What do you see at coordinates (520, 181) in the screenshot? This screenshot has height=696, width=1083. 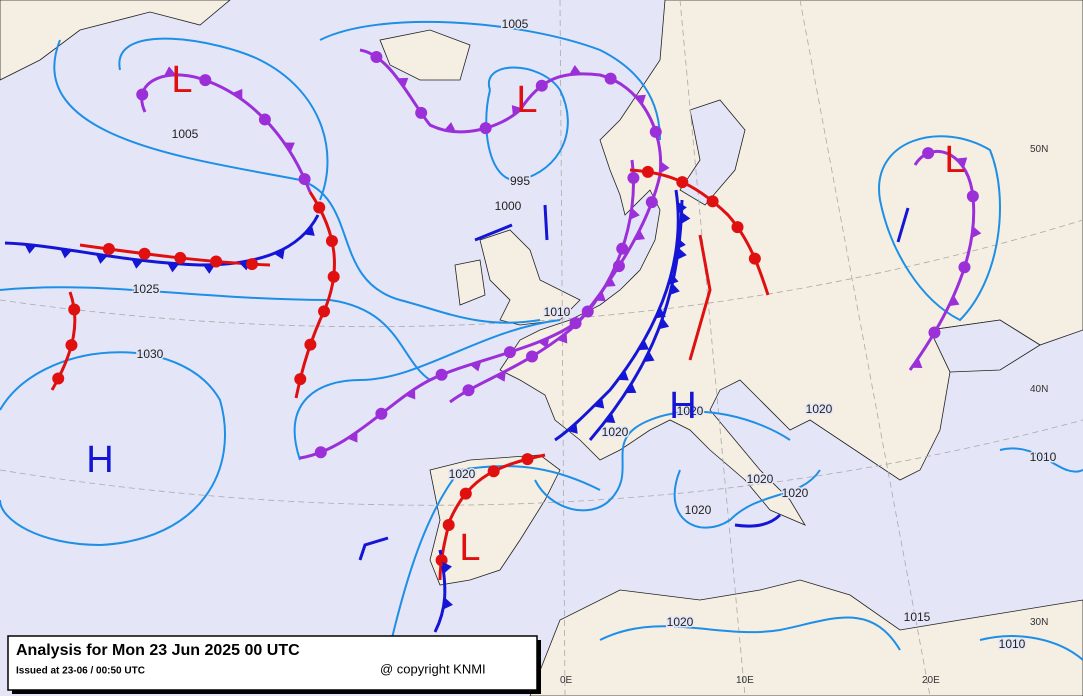 I see `isobar-label: 995` at bounding box center [520, 181].